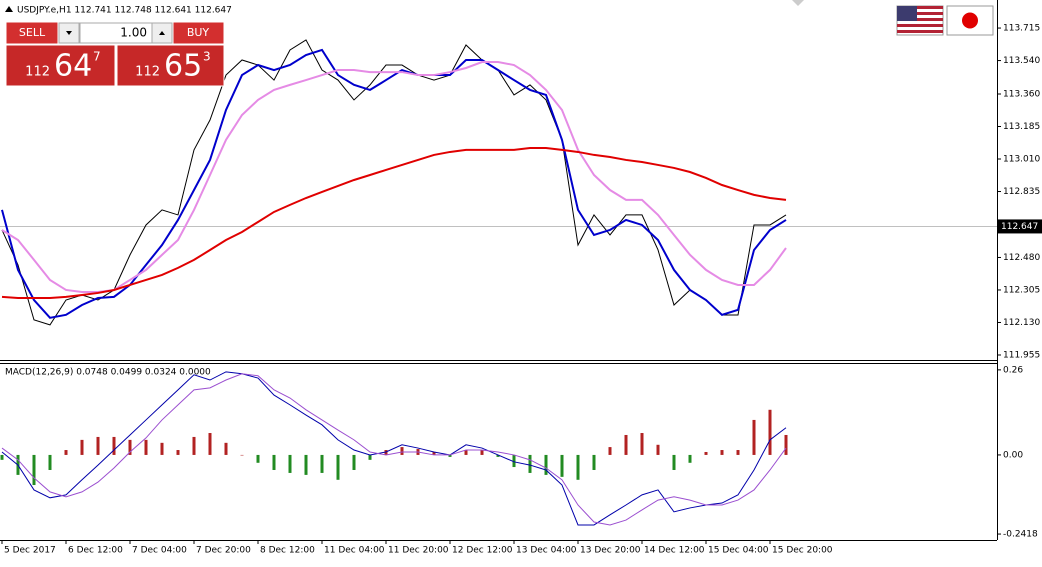 The height and width of the screenshot is (567, 1042). Describe the element at coordinates (802, 551) in the screenshot. I see `x-tick-label: 15 Dec 20:00` at that location.